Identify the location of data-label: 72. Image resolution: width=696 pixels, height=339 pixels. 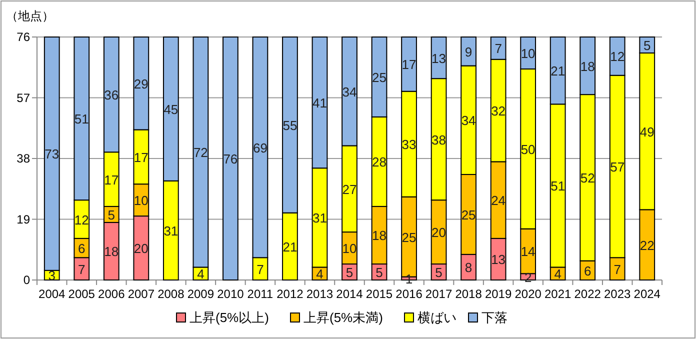
(200, 152).